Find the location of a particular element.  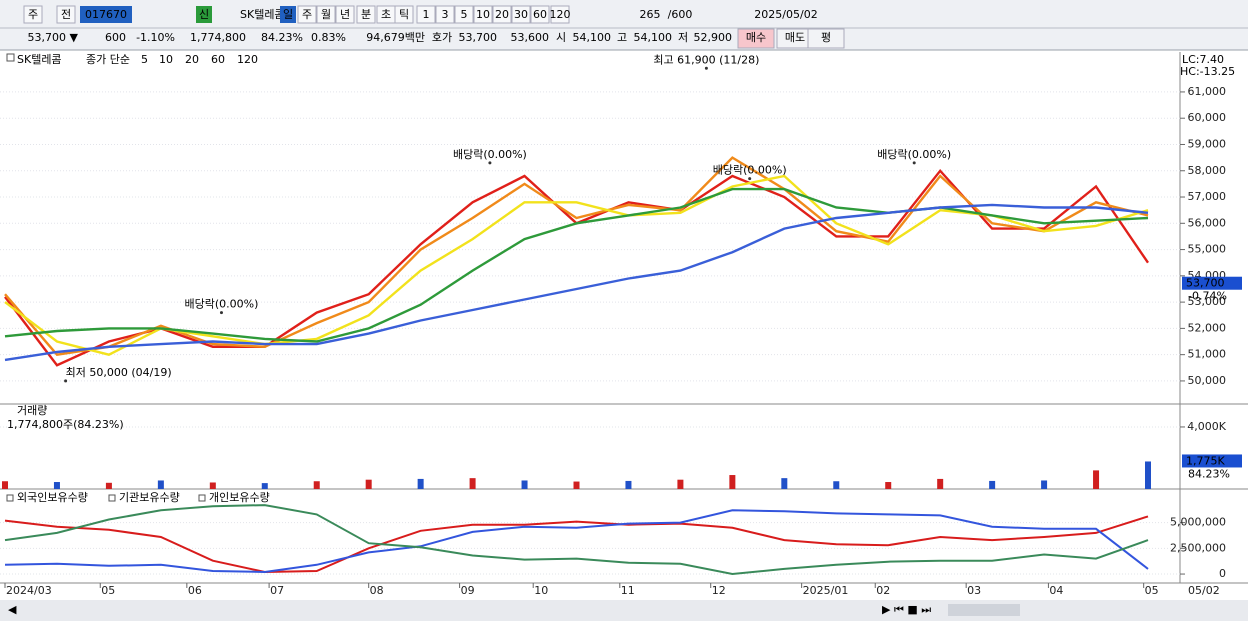

annotation: 배당락(0.00%) is located at coordinates (222, 304).